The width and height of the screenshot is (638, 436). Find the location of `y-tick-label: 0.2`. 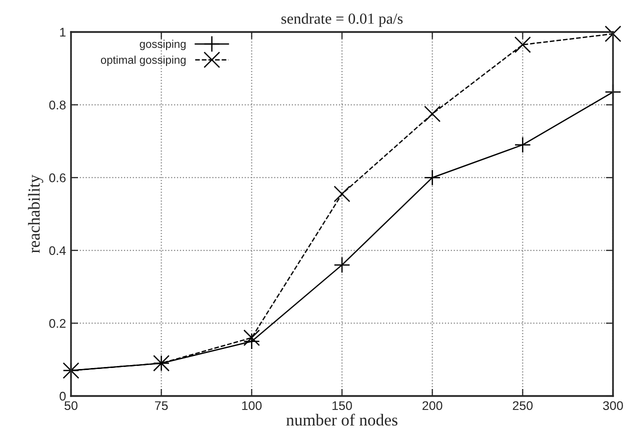

y-tick-label: 0.2 is located at coordinates (57, 323).